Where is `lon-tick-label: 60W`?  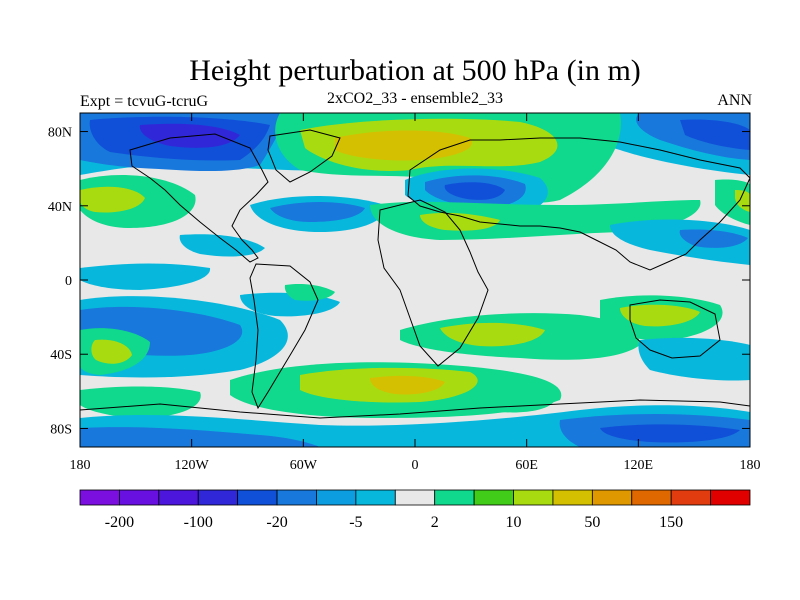 lon-tick-label: 60W is located at coordinates (304, 465).